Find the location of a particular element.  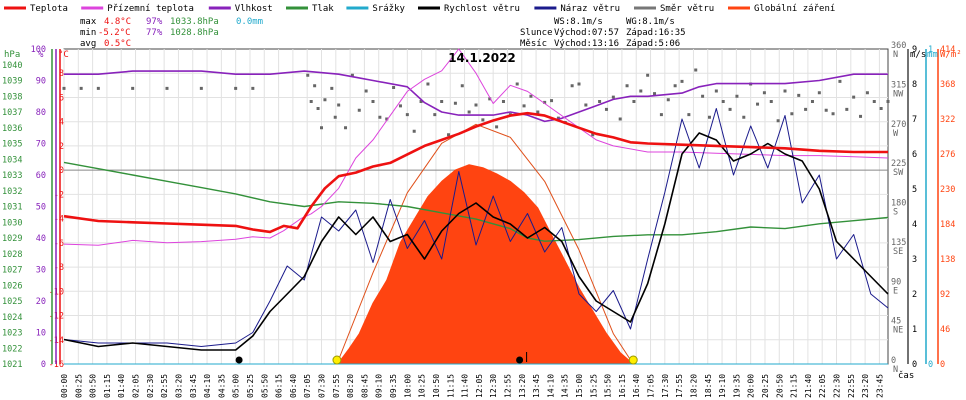

pressure-tick-label: 1027 is located at coordinates (12, 271).